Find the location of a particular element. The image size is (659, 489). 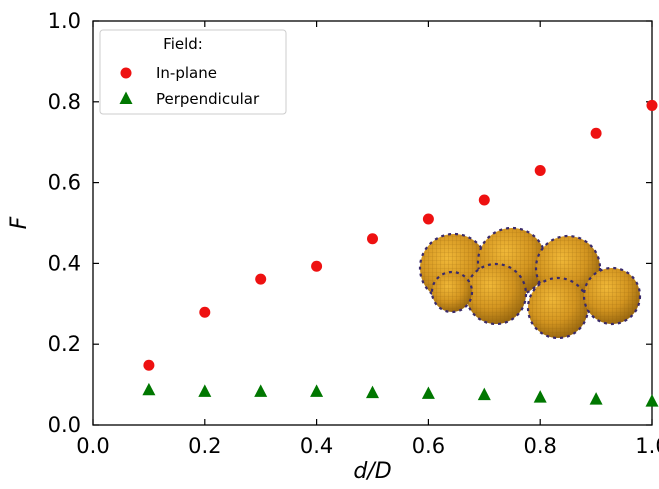

series-perpendicular is located at coordinates (400, 394).